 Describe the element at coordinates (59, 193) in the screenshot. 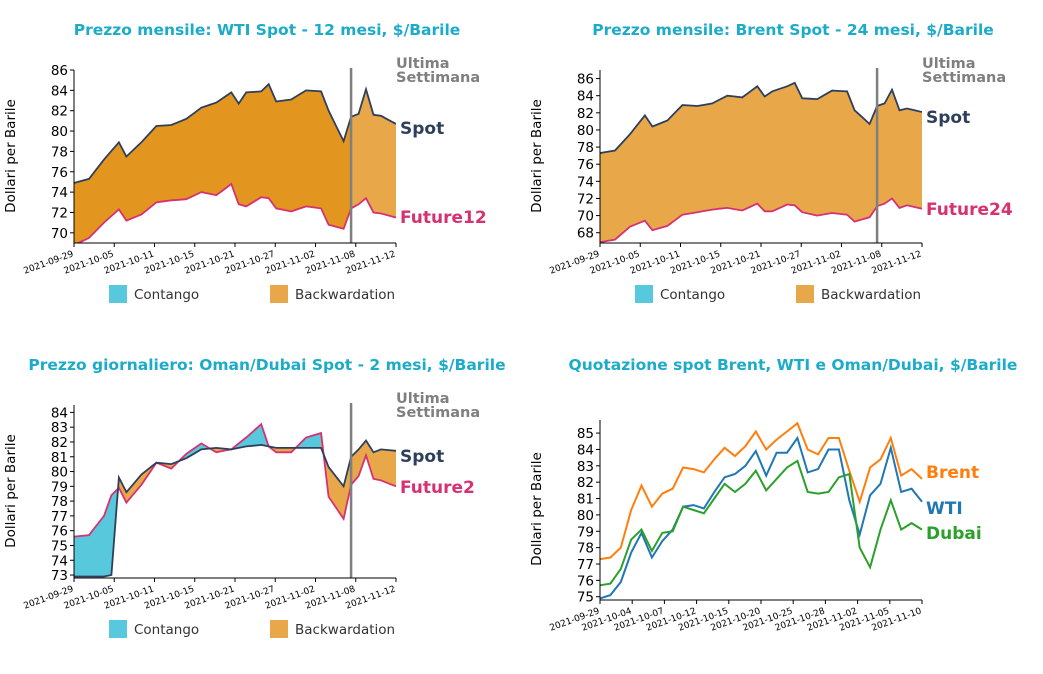

I see `y-tick-label: 74` at that location.